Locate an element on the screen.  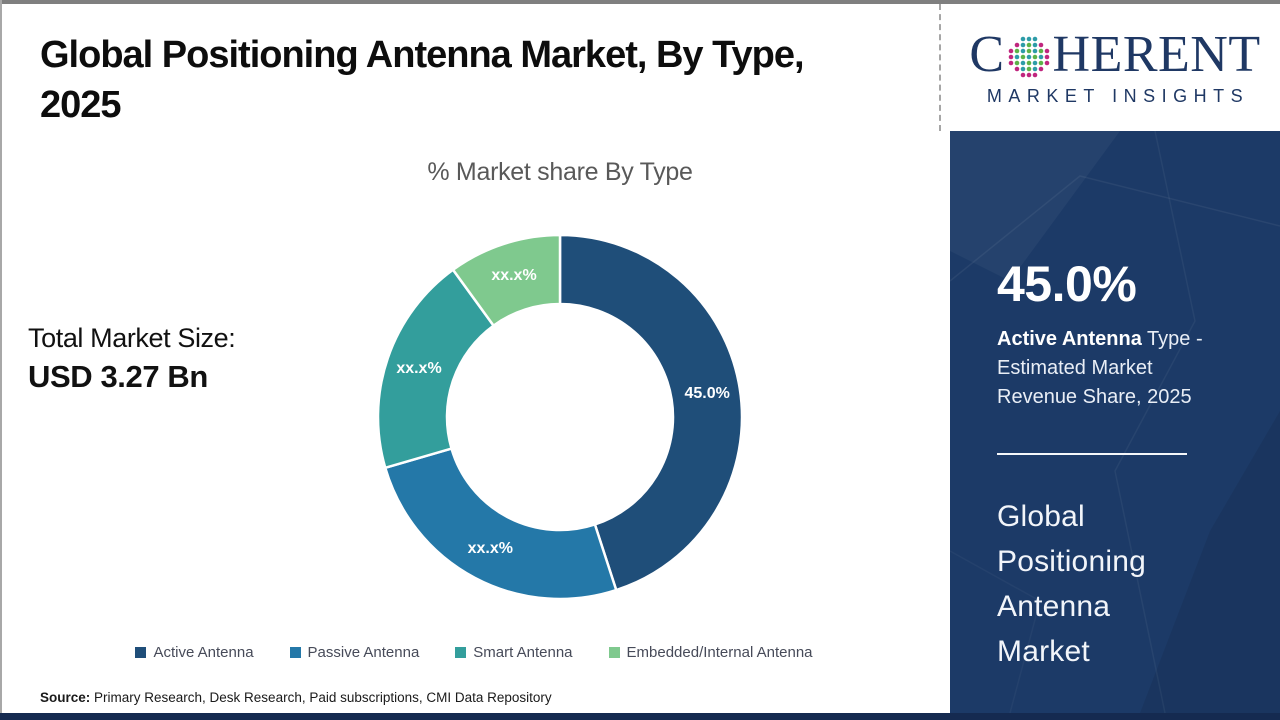
brand-letters-rest: HERENT is located at coordinates (1156, 54).